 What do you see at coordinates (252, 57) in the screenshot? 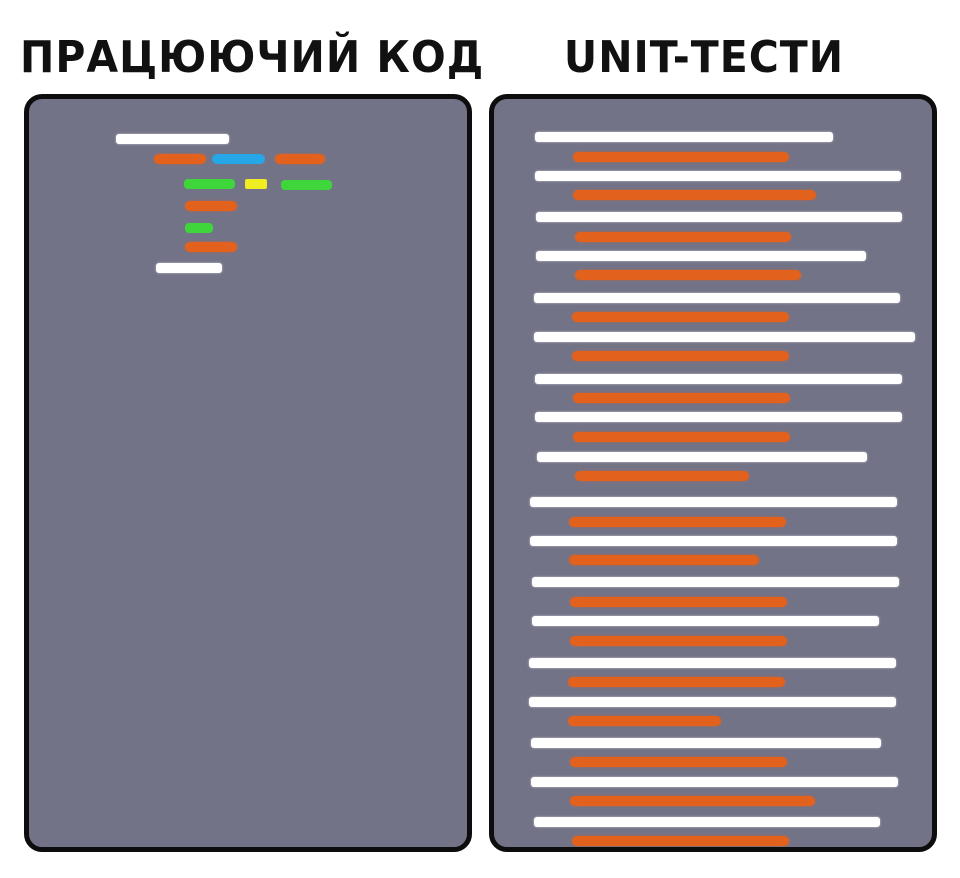
I see `working-code-title: ПРАЦЮЮЧИЙ КОД` at bounding box center [252, 57].